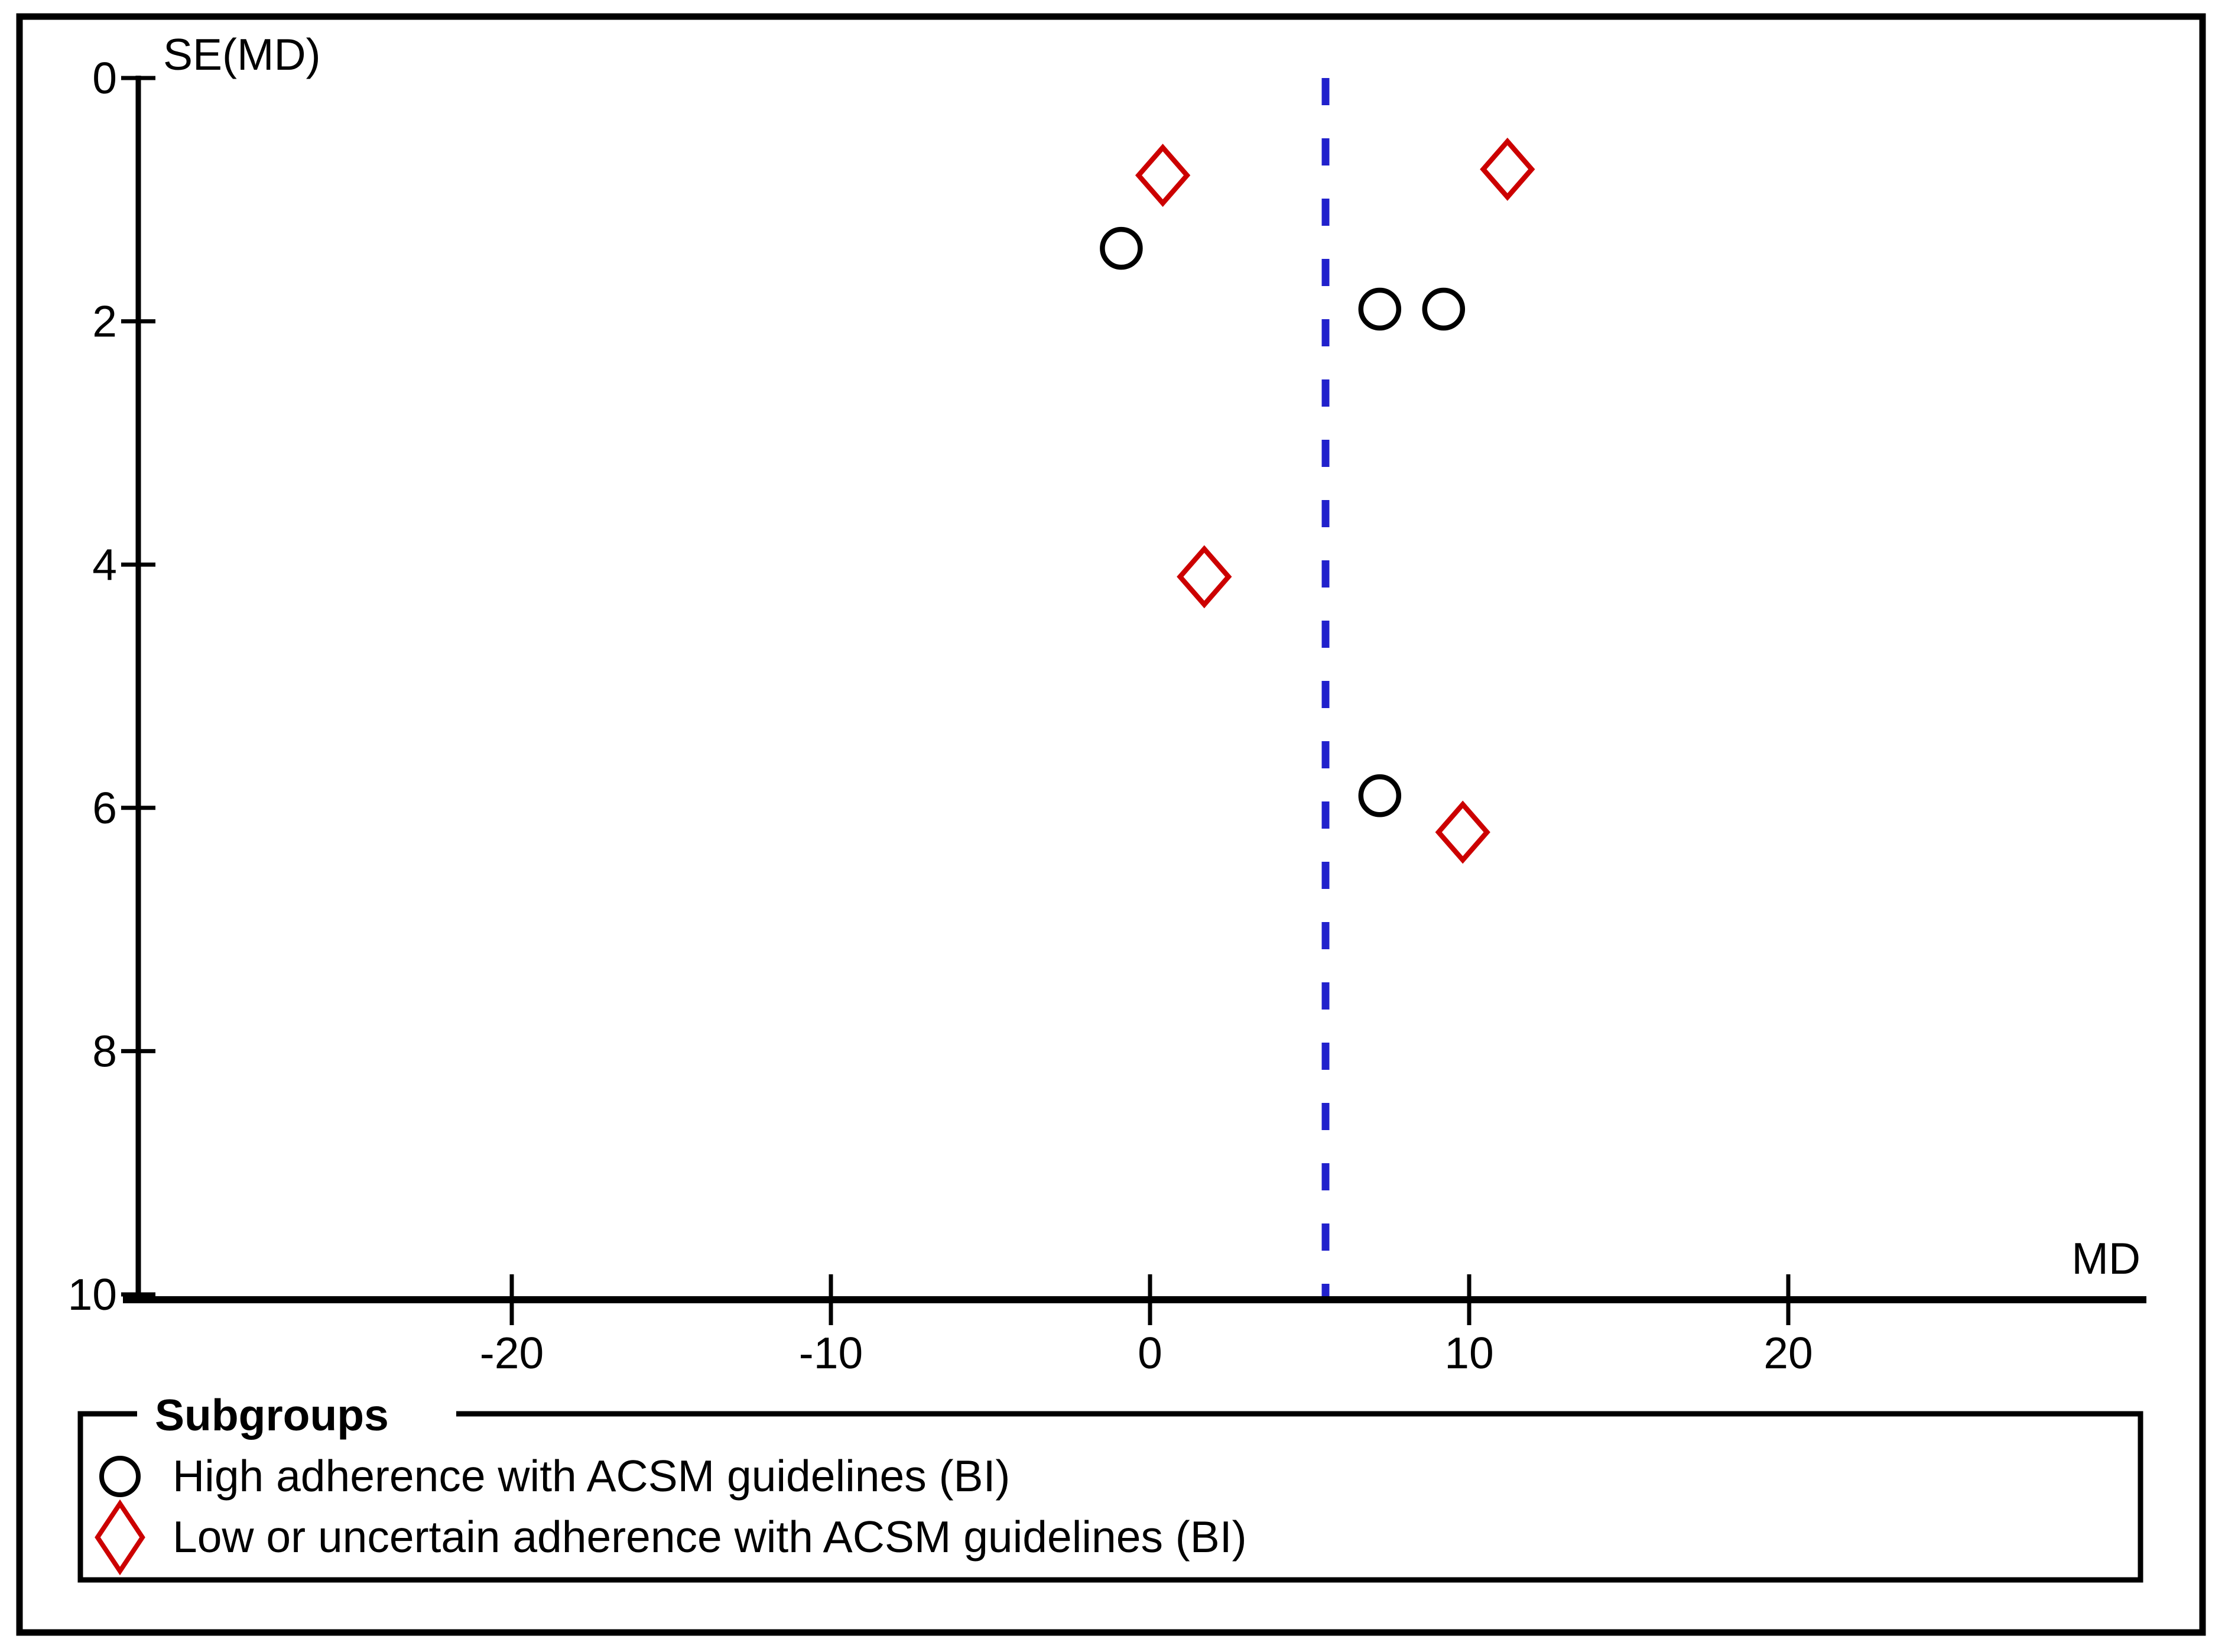 The image size is (2225, 1652). I want to click on legend-title: Subgroups, so click(272, 1415).